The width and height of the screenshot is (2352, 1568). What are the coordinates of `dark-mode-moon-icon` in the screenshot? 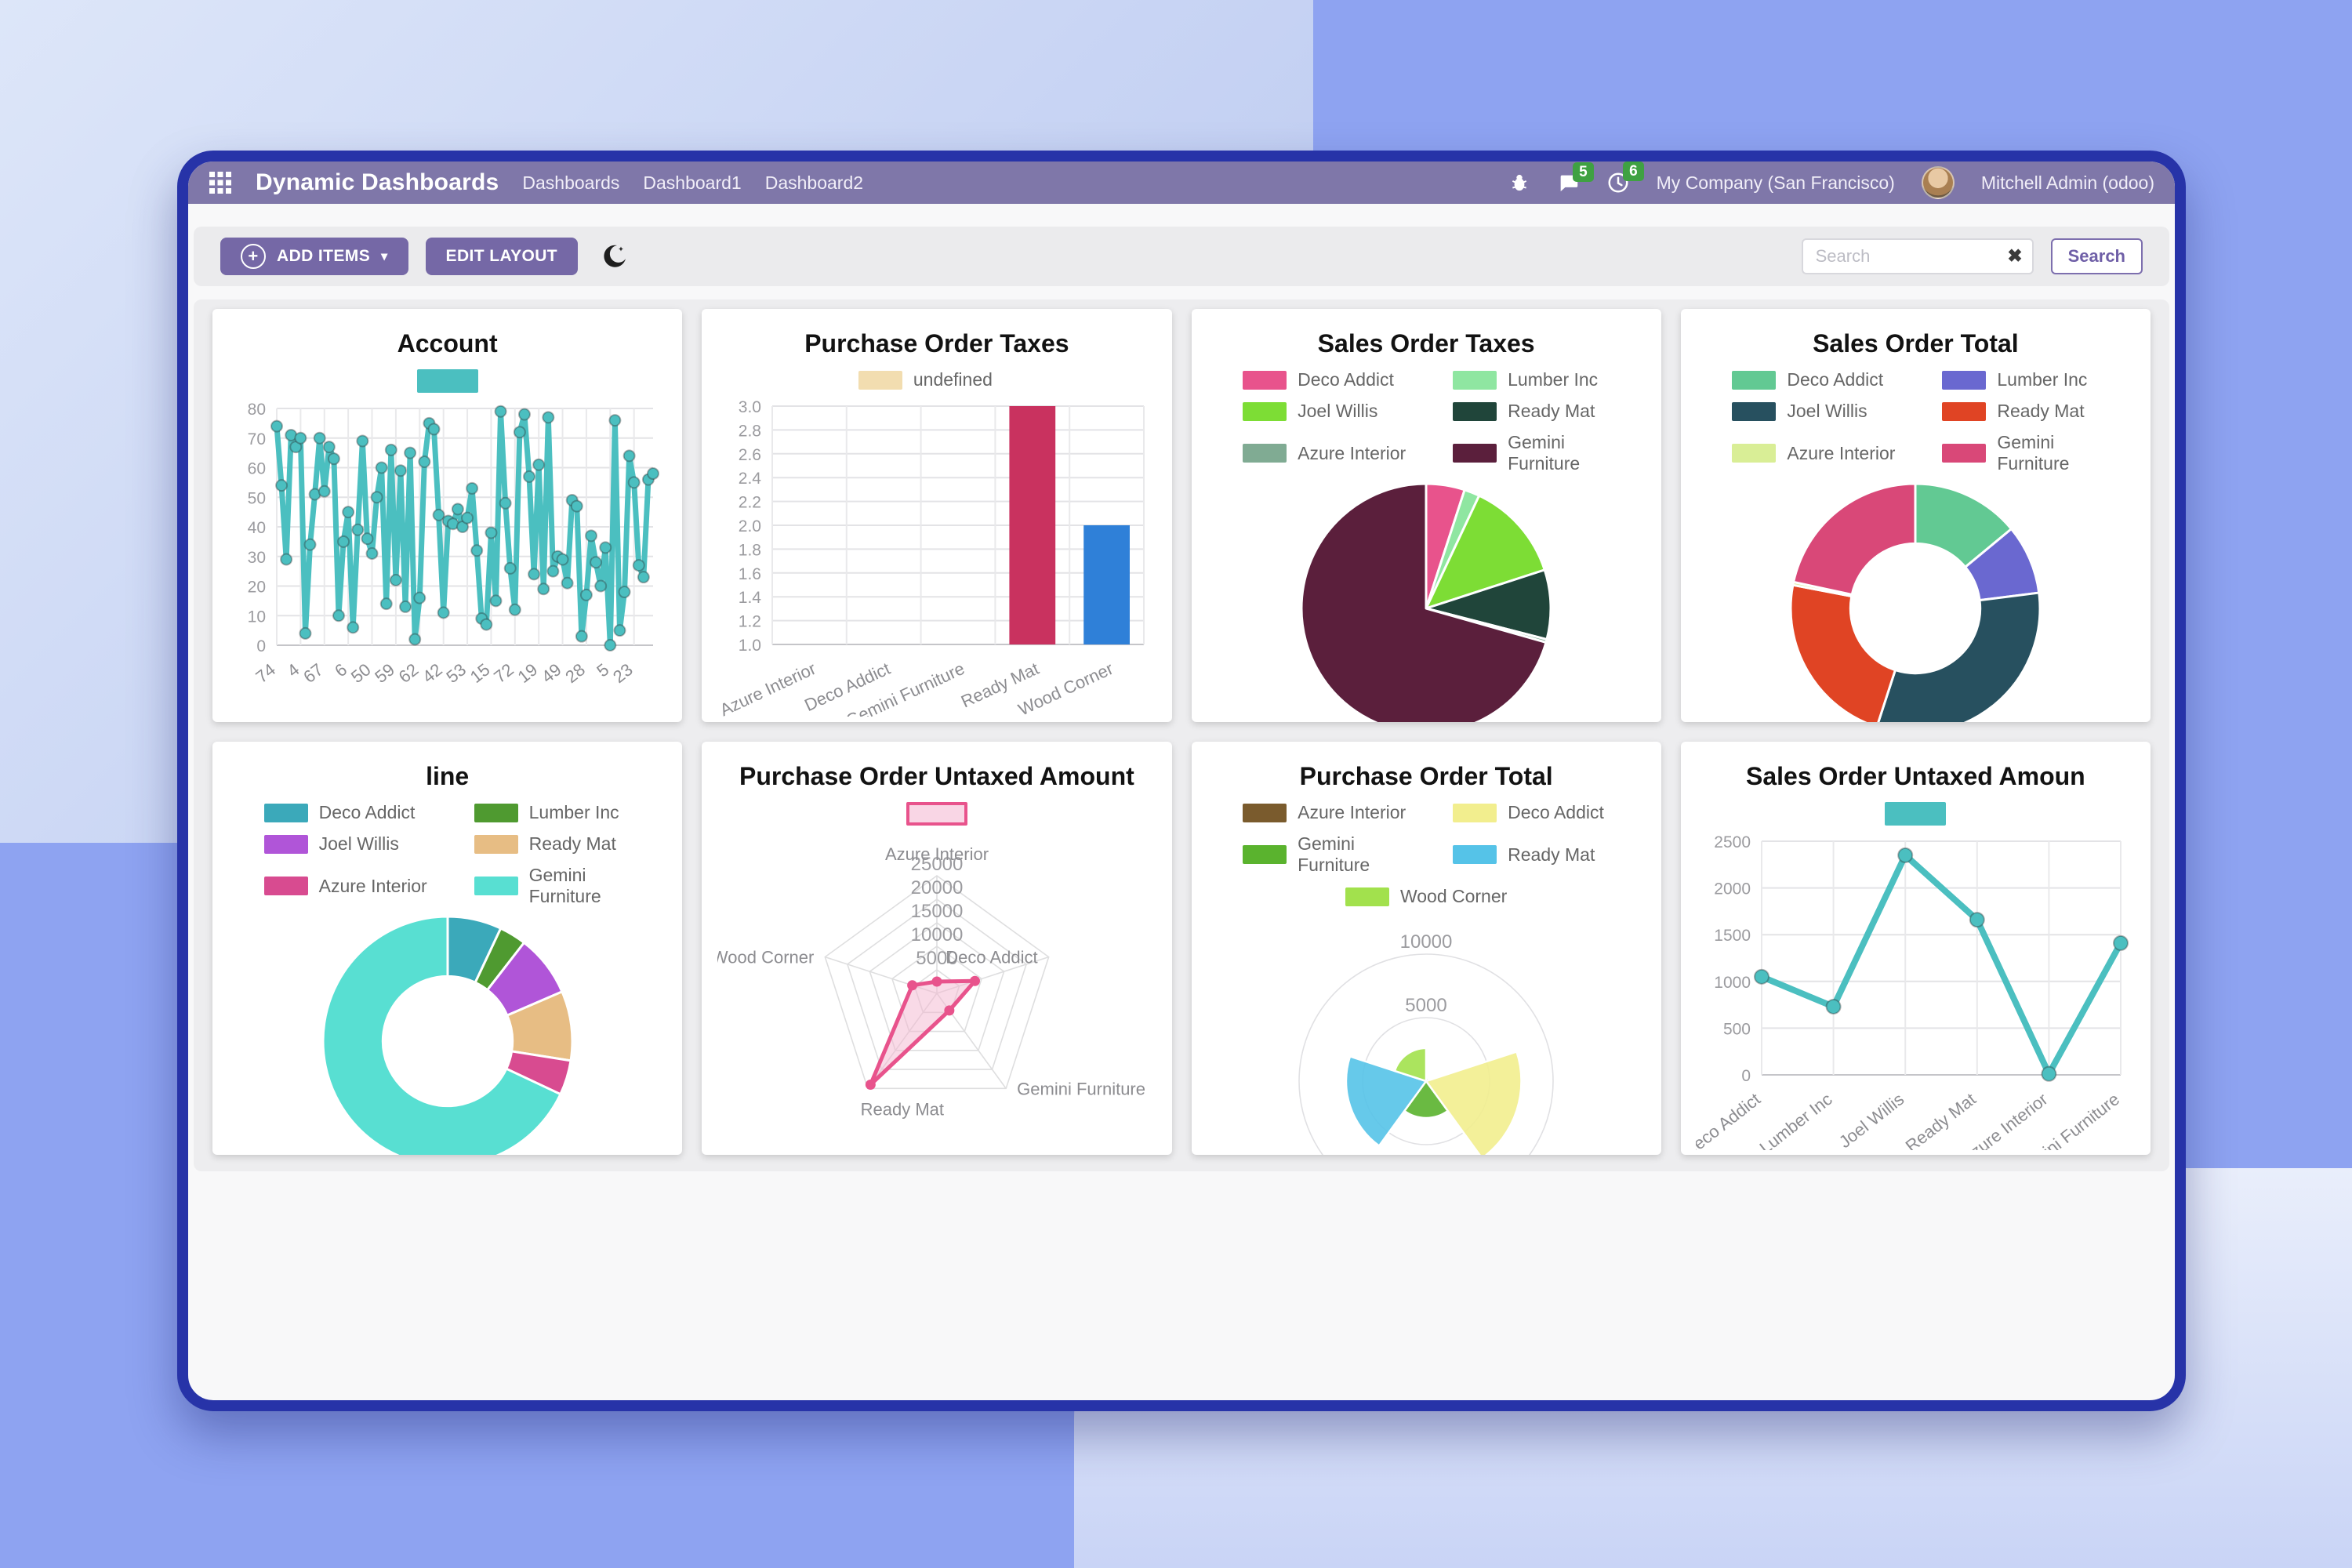 It's located at (614, 256).